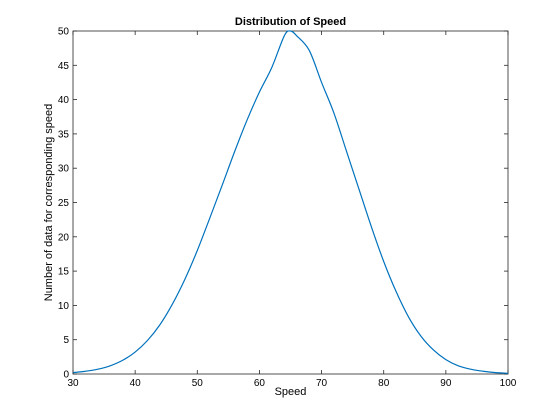  I want to click on x-tick-label: 80, so click(384, 383).